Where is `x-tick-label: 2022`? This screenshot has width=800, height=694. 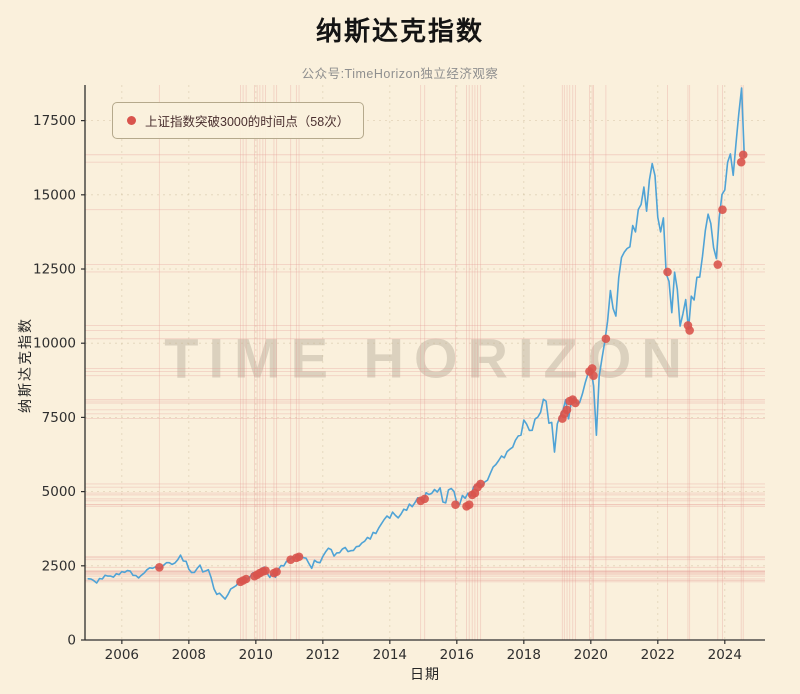 x-tick-label: 2022 is located at coordinates (658, 655).